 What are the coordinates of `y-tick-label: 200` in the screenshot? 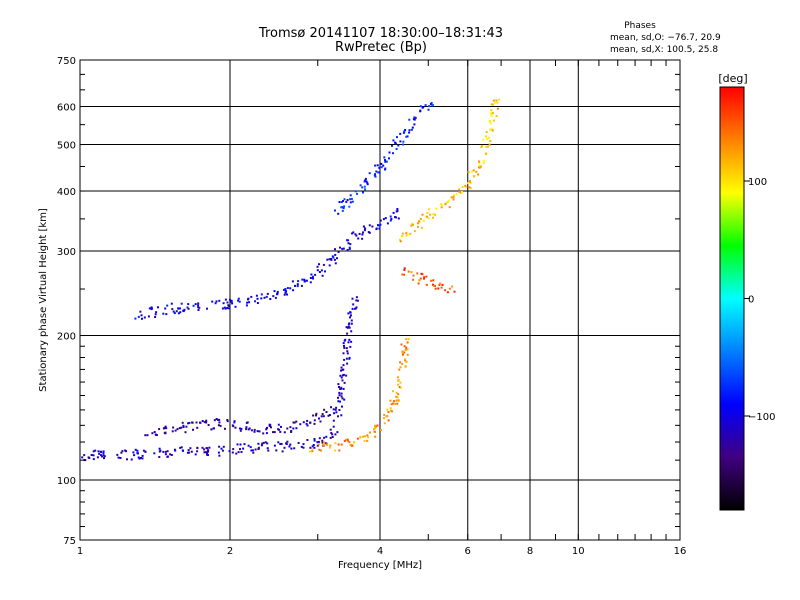 It's located at (66, 337).